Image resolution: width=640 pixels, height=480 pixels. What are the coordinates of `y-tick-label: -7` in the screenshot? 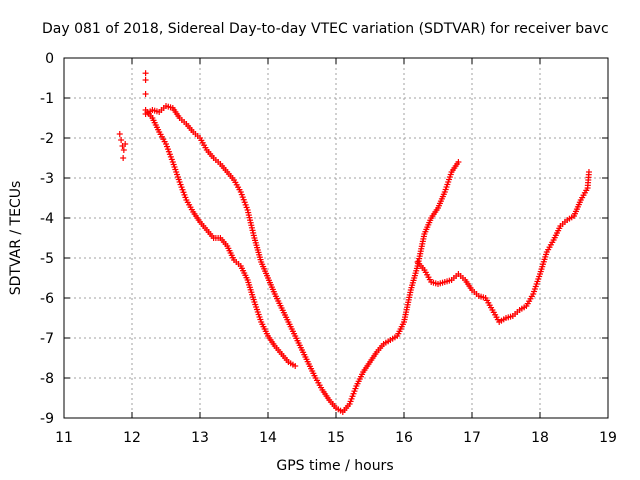 It's located at (47, 339).